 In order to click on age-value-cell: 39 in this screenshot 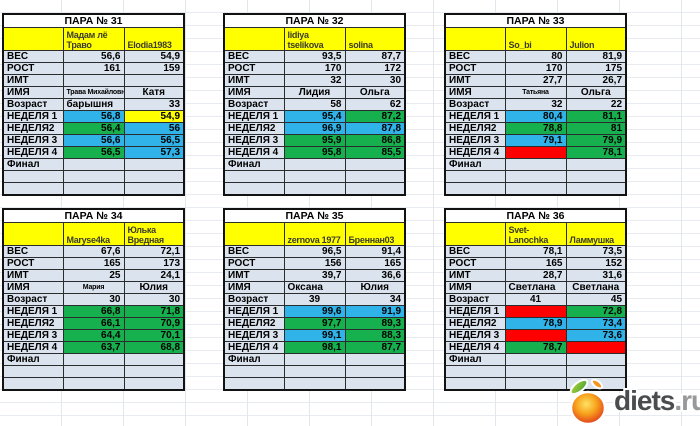, I will do `click(314, 299)`.